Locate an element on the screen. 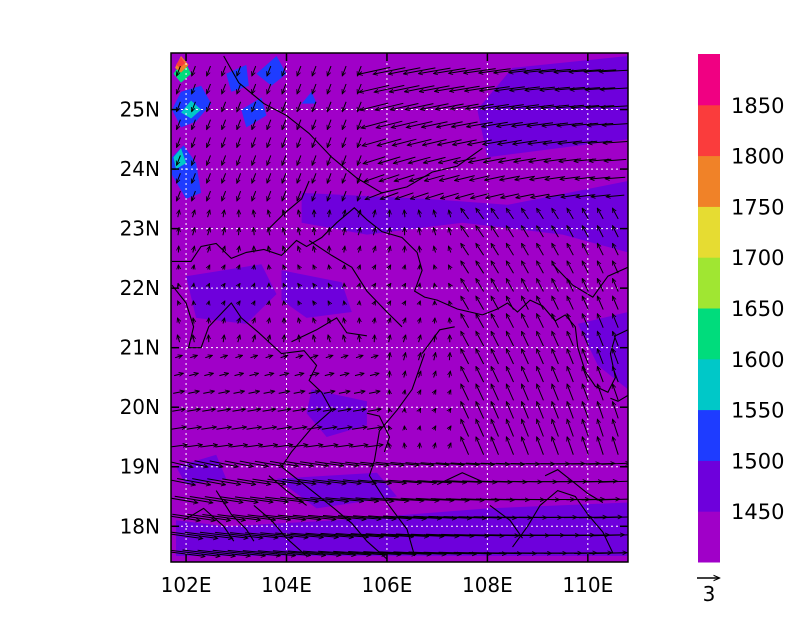  y-tick-label: 24N is located at coordinates (140, 169).